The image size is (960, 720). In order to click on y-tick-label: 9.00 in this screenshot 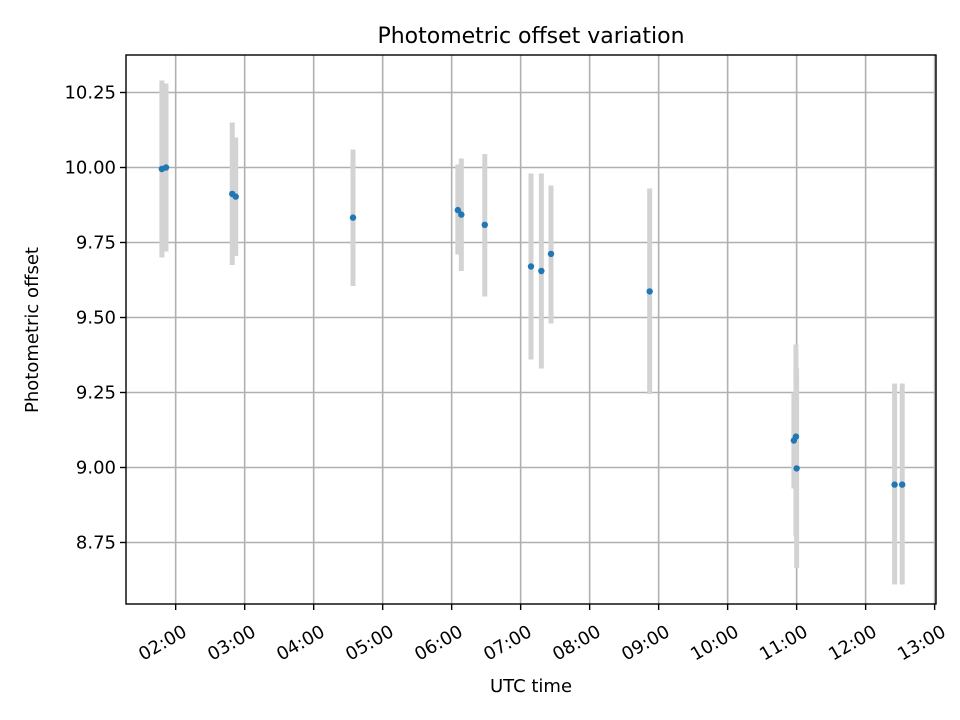, I will do `click(96, 468)`.